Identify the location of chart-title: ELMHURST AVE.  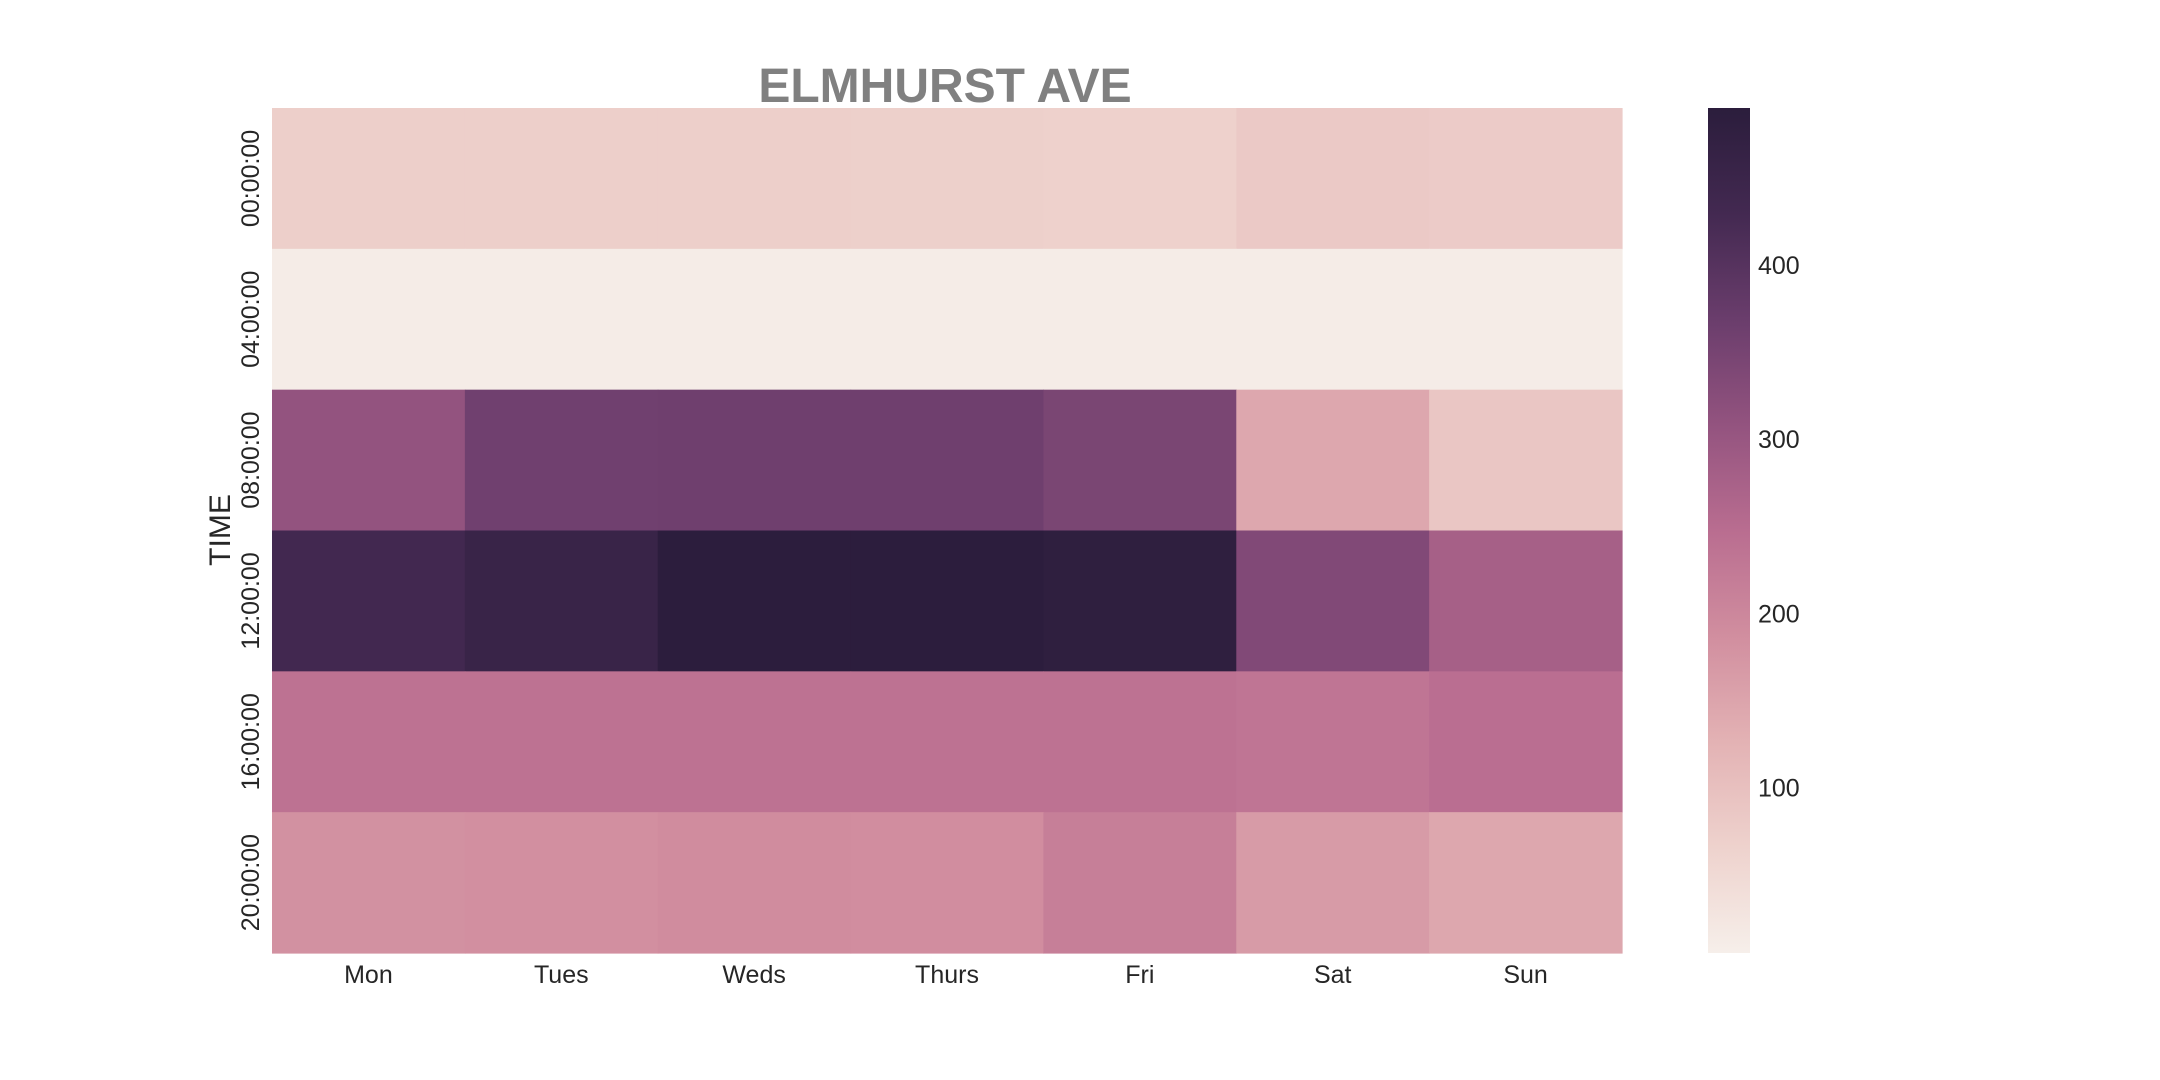
(944, 86).